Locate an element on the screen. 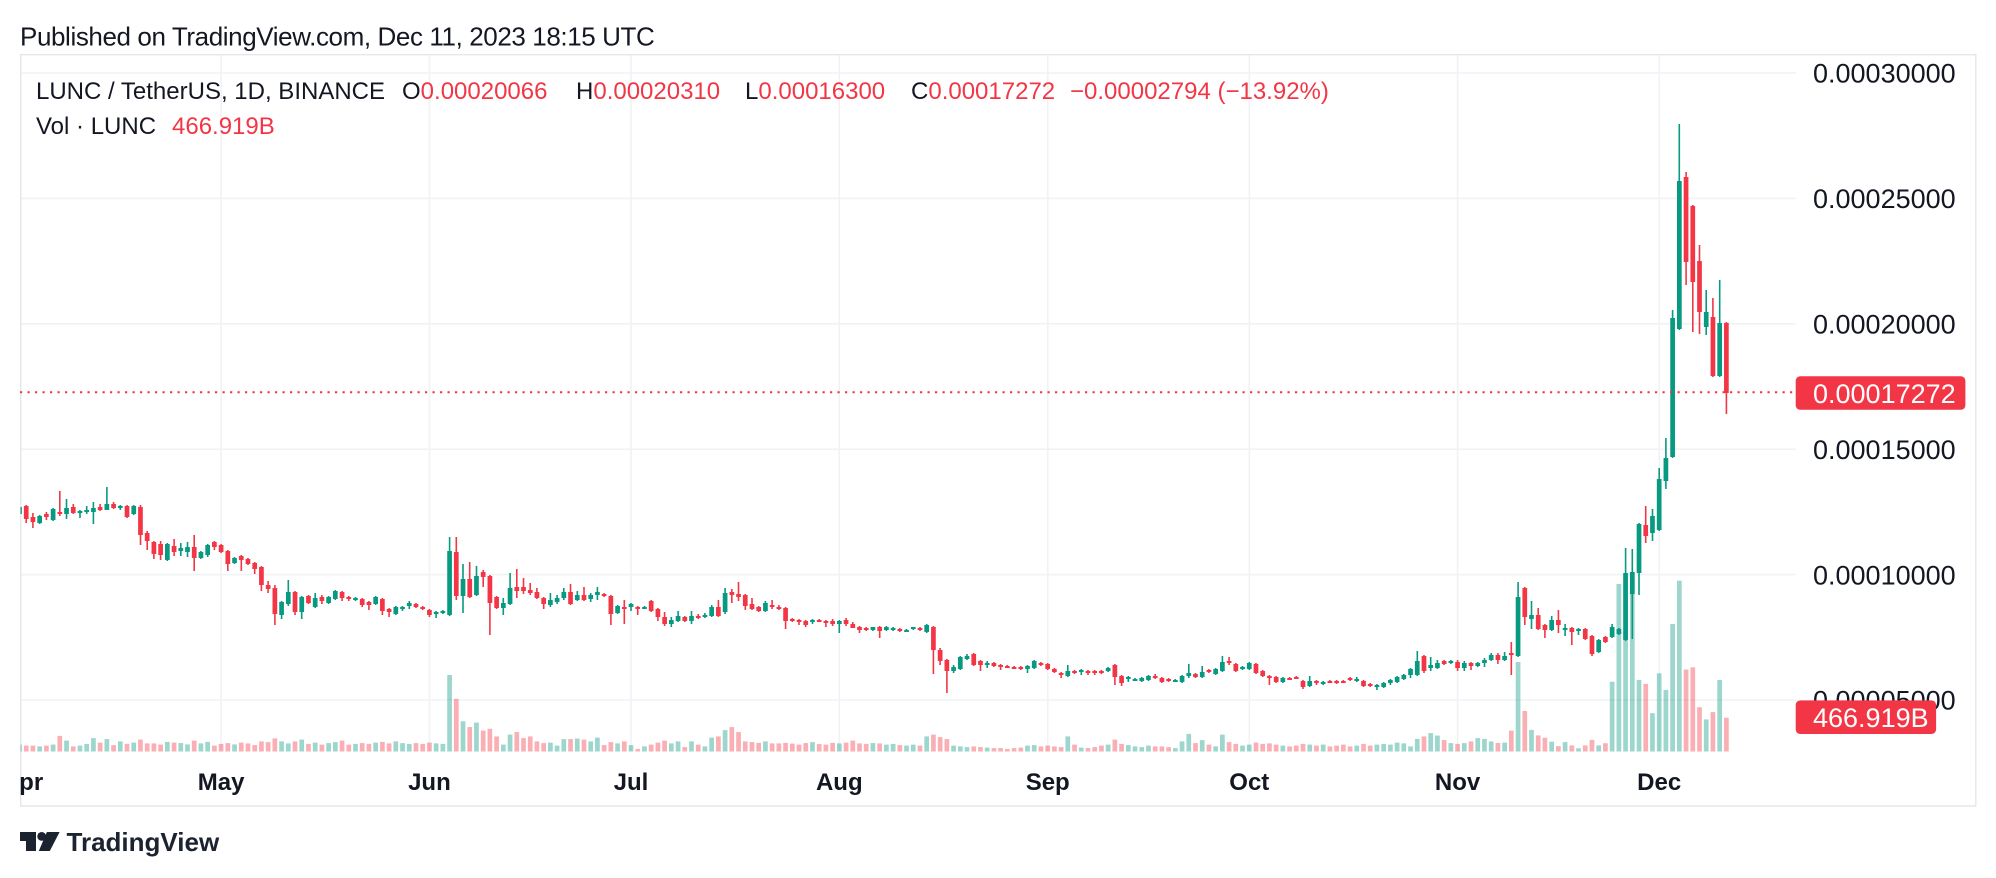 This screenshot has width=1996, height=878. svg-text: Jun is located at coordinates (429, 782).